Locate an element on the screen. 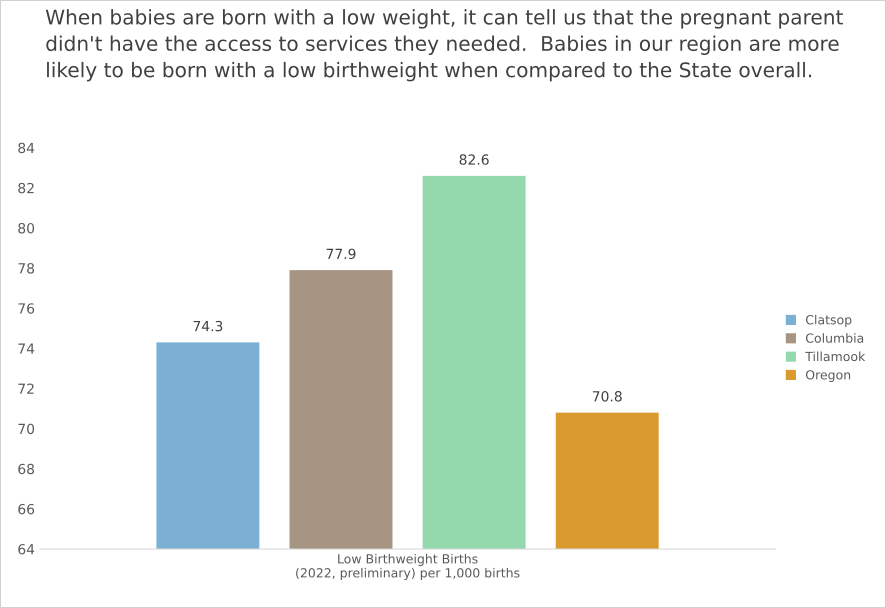  legend-label: Tillamook is located at coordinates (835, 357).